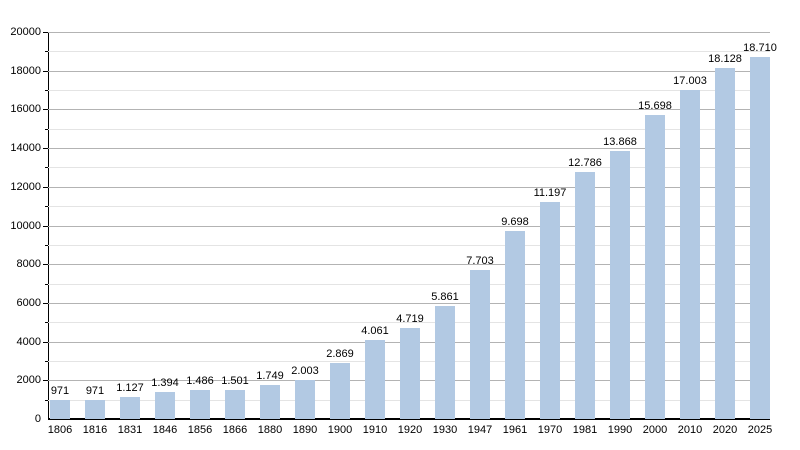  What do you see at coordinates (270, 376) in the screenshot?
I see `bar-value-label: 1.749` at bounding box center [270, 376].